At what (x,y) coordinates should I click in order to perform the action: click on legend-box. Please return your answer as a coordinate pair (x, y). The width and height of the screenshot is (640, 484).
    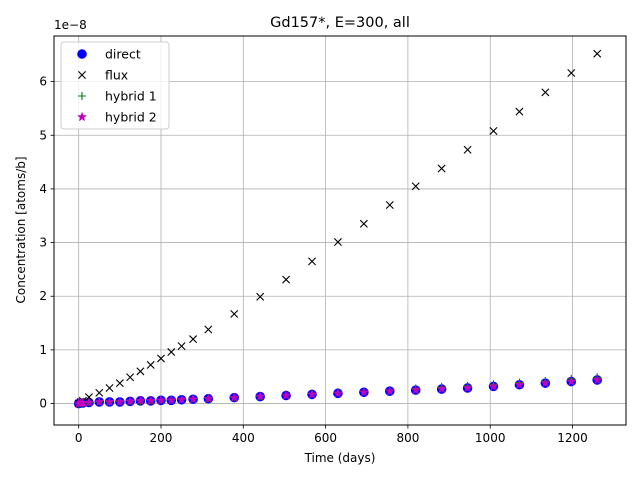
    Looking at the image, I should click on (115, 85).